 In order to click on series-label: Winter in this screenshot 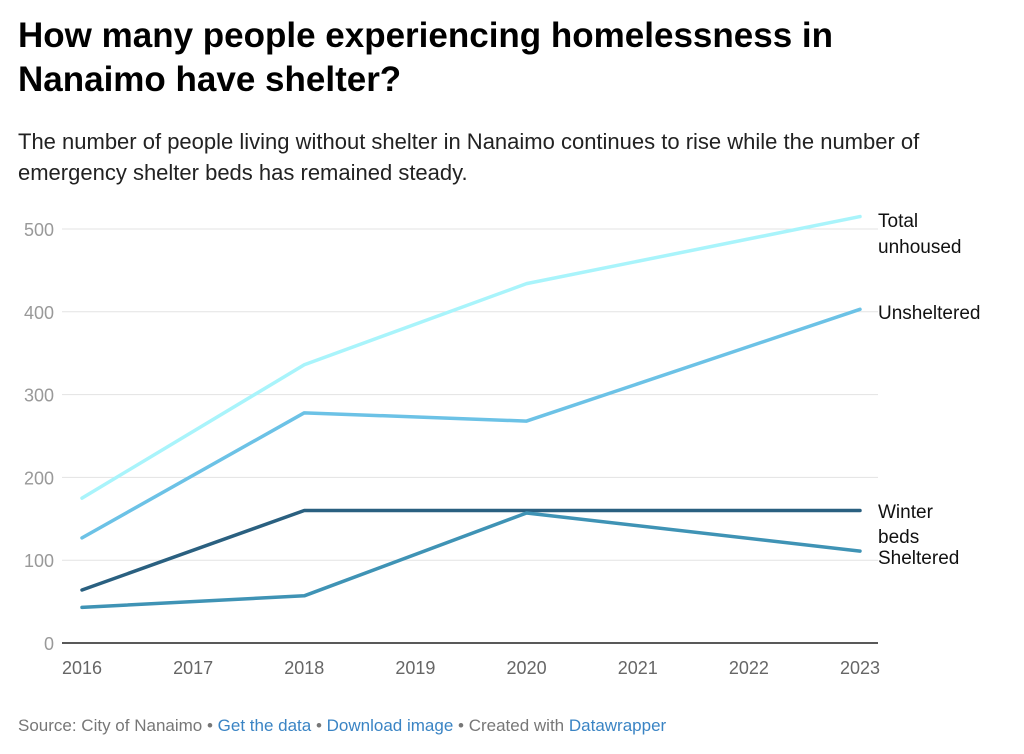, I will do `click(906, 512)`.